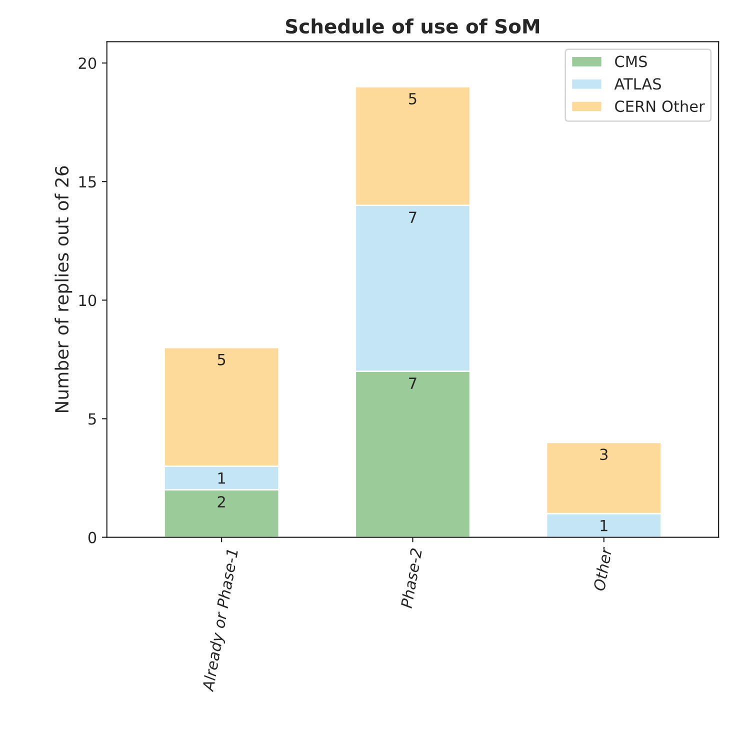 The height and width of the screenshot is (731, 737). What do you see at coordinates (637, 84) in the screenshot?
I see `legend-label: ATLAS` at bounding box center [637, 84].